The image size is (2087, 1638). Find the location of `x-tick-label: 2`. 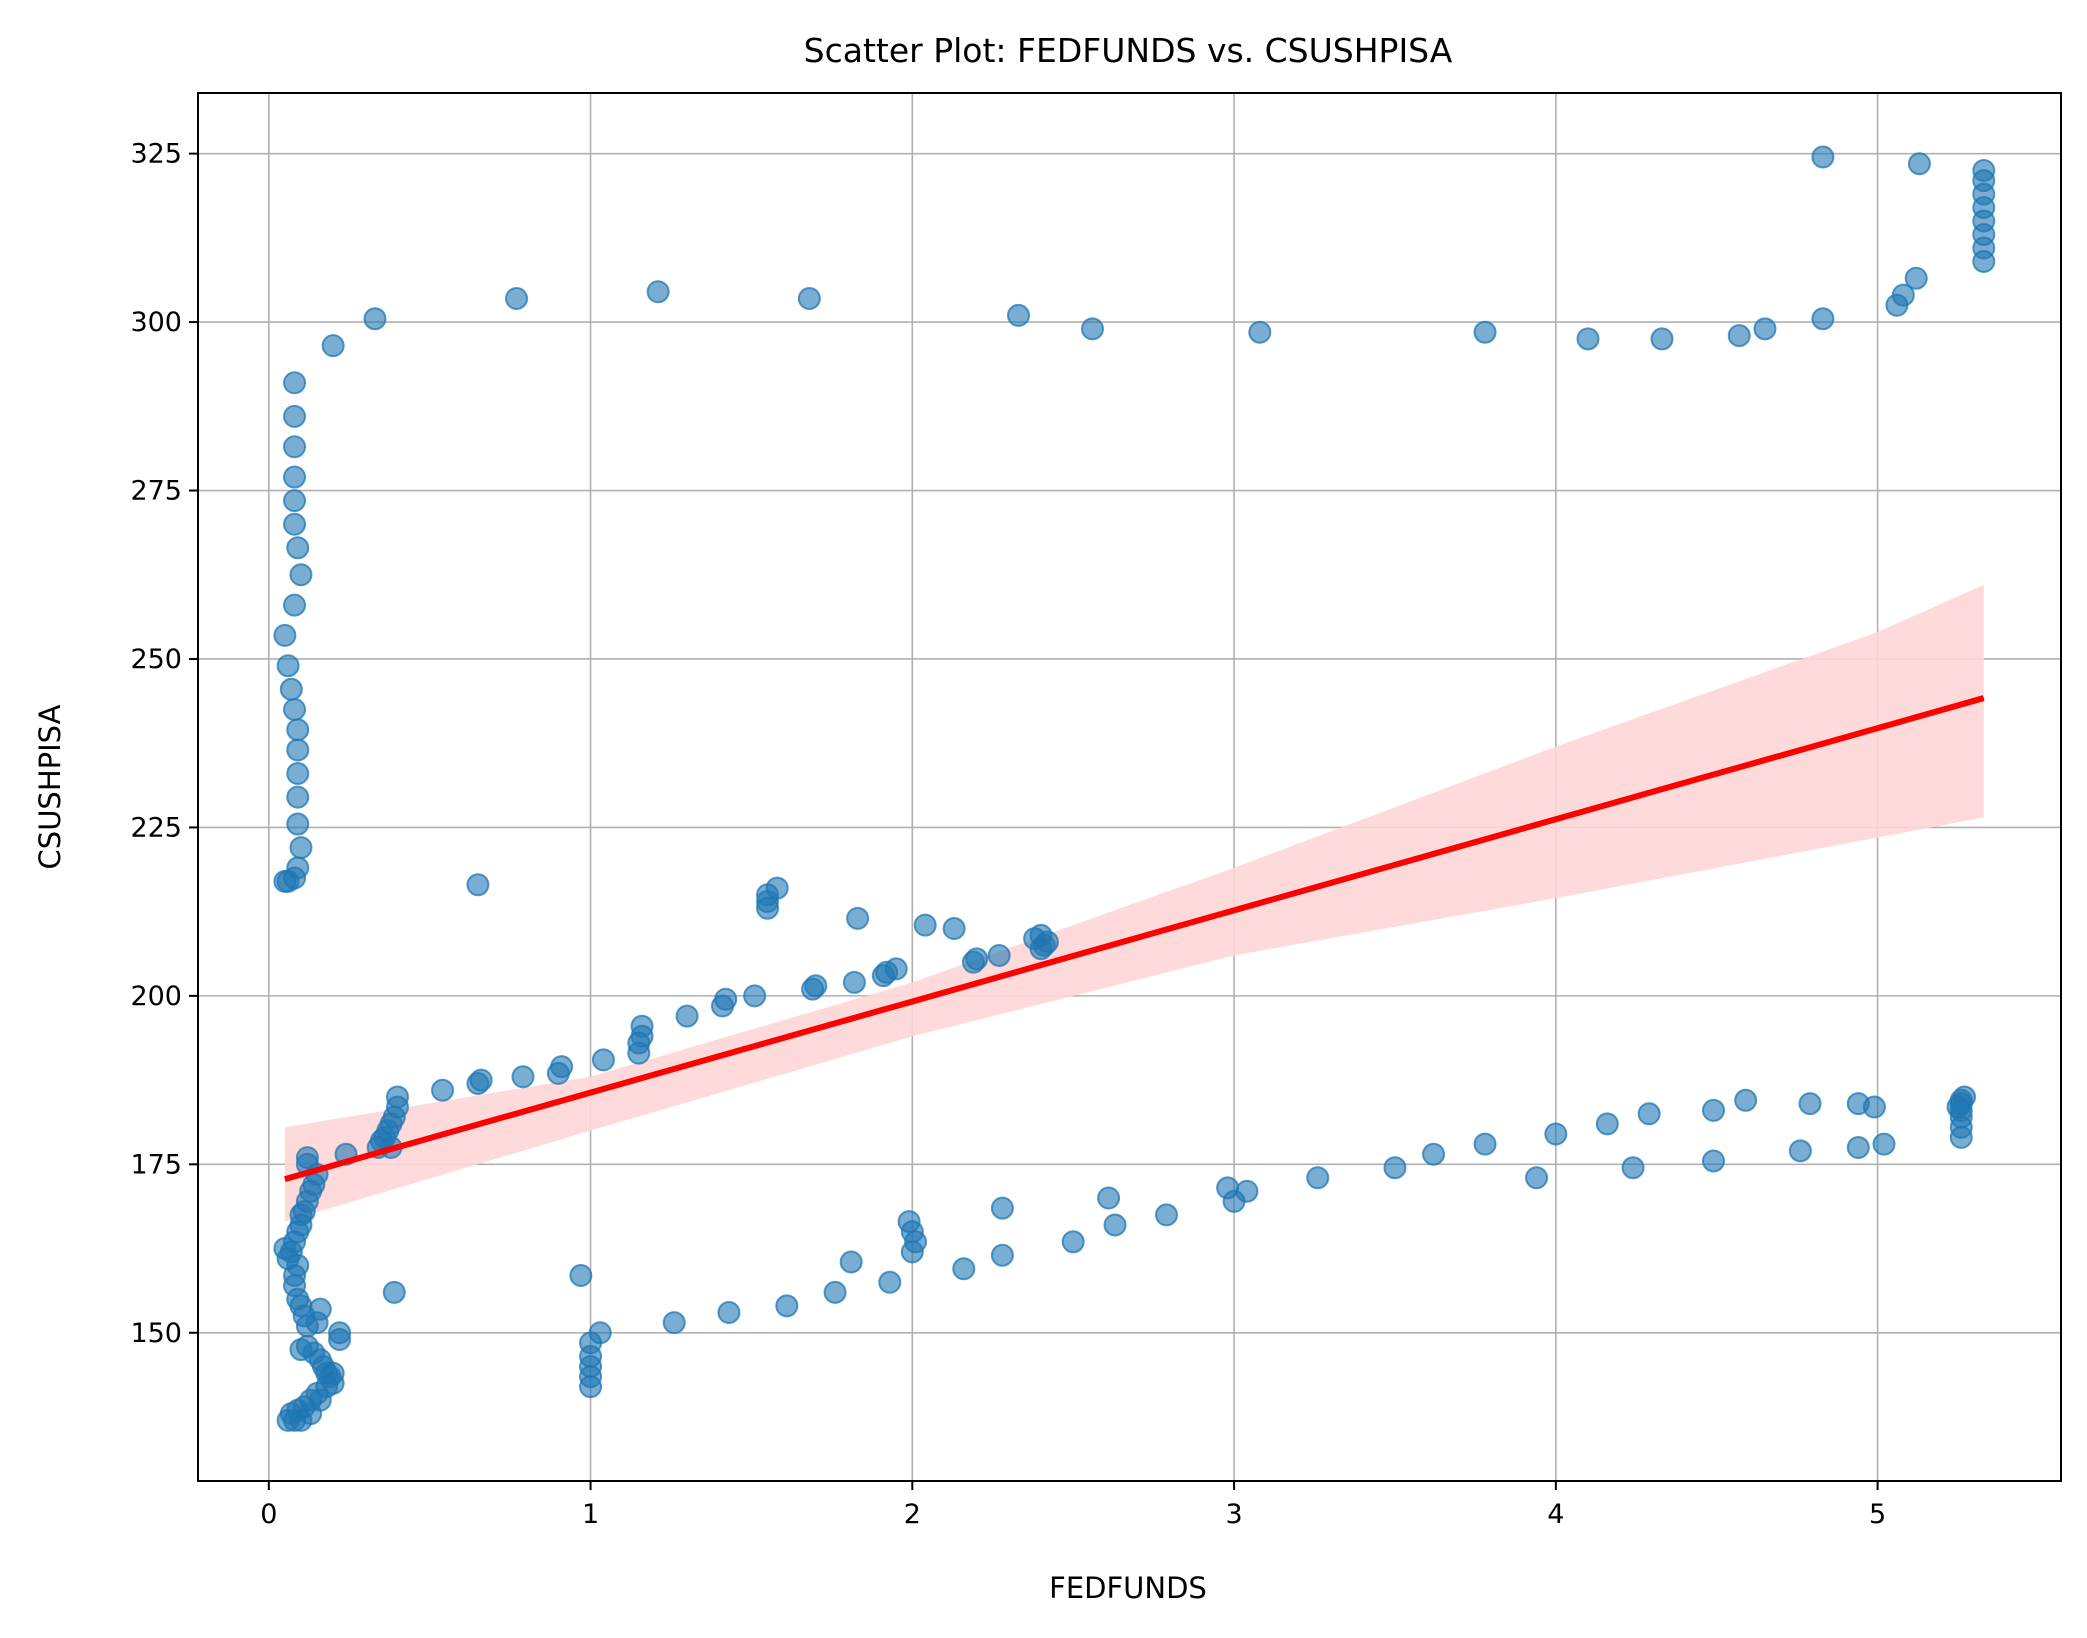

x-tick-label: 2 is located at coordinates (912, 1514).